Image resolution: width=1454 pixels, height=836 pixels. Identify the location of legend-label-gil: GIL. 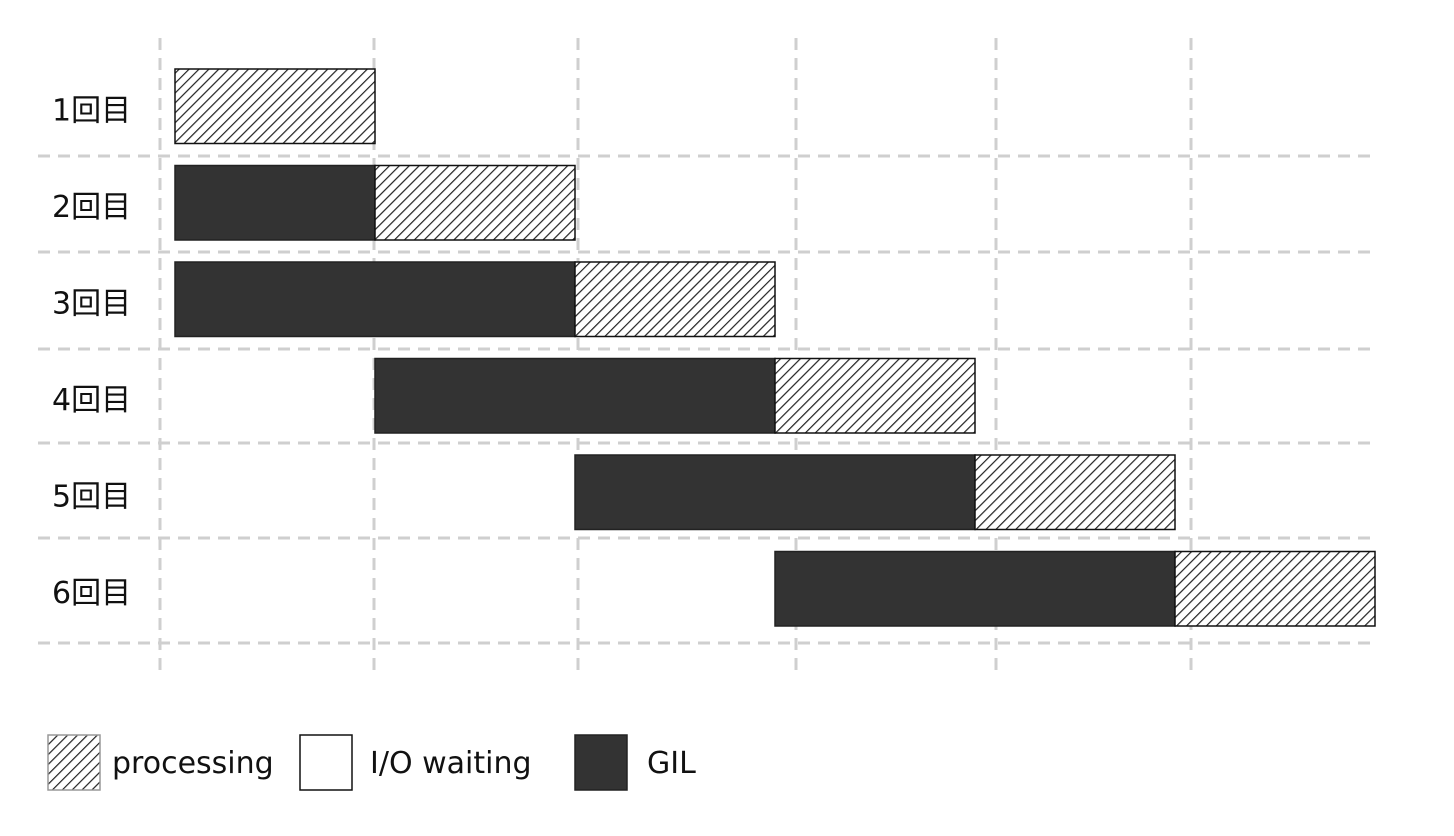
(671, 763).